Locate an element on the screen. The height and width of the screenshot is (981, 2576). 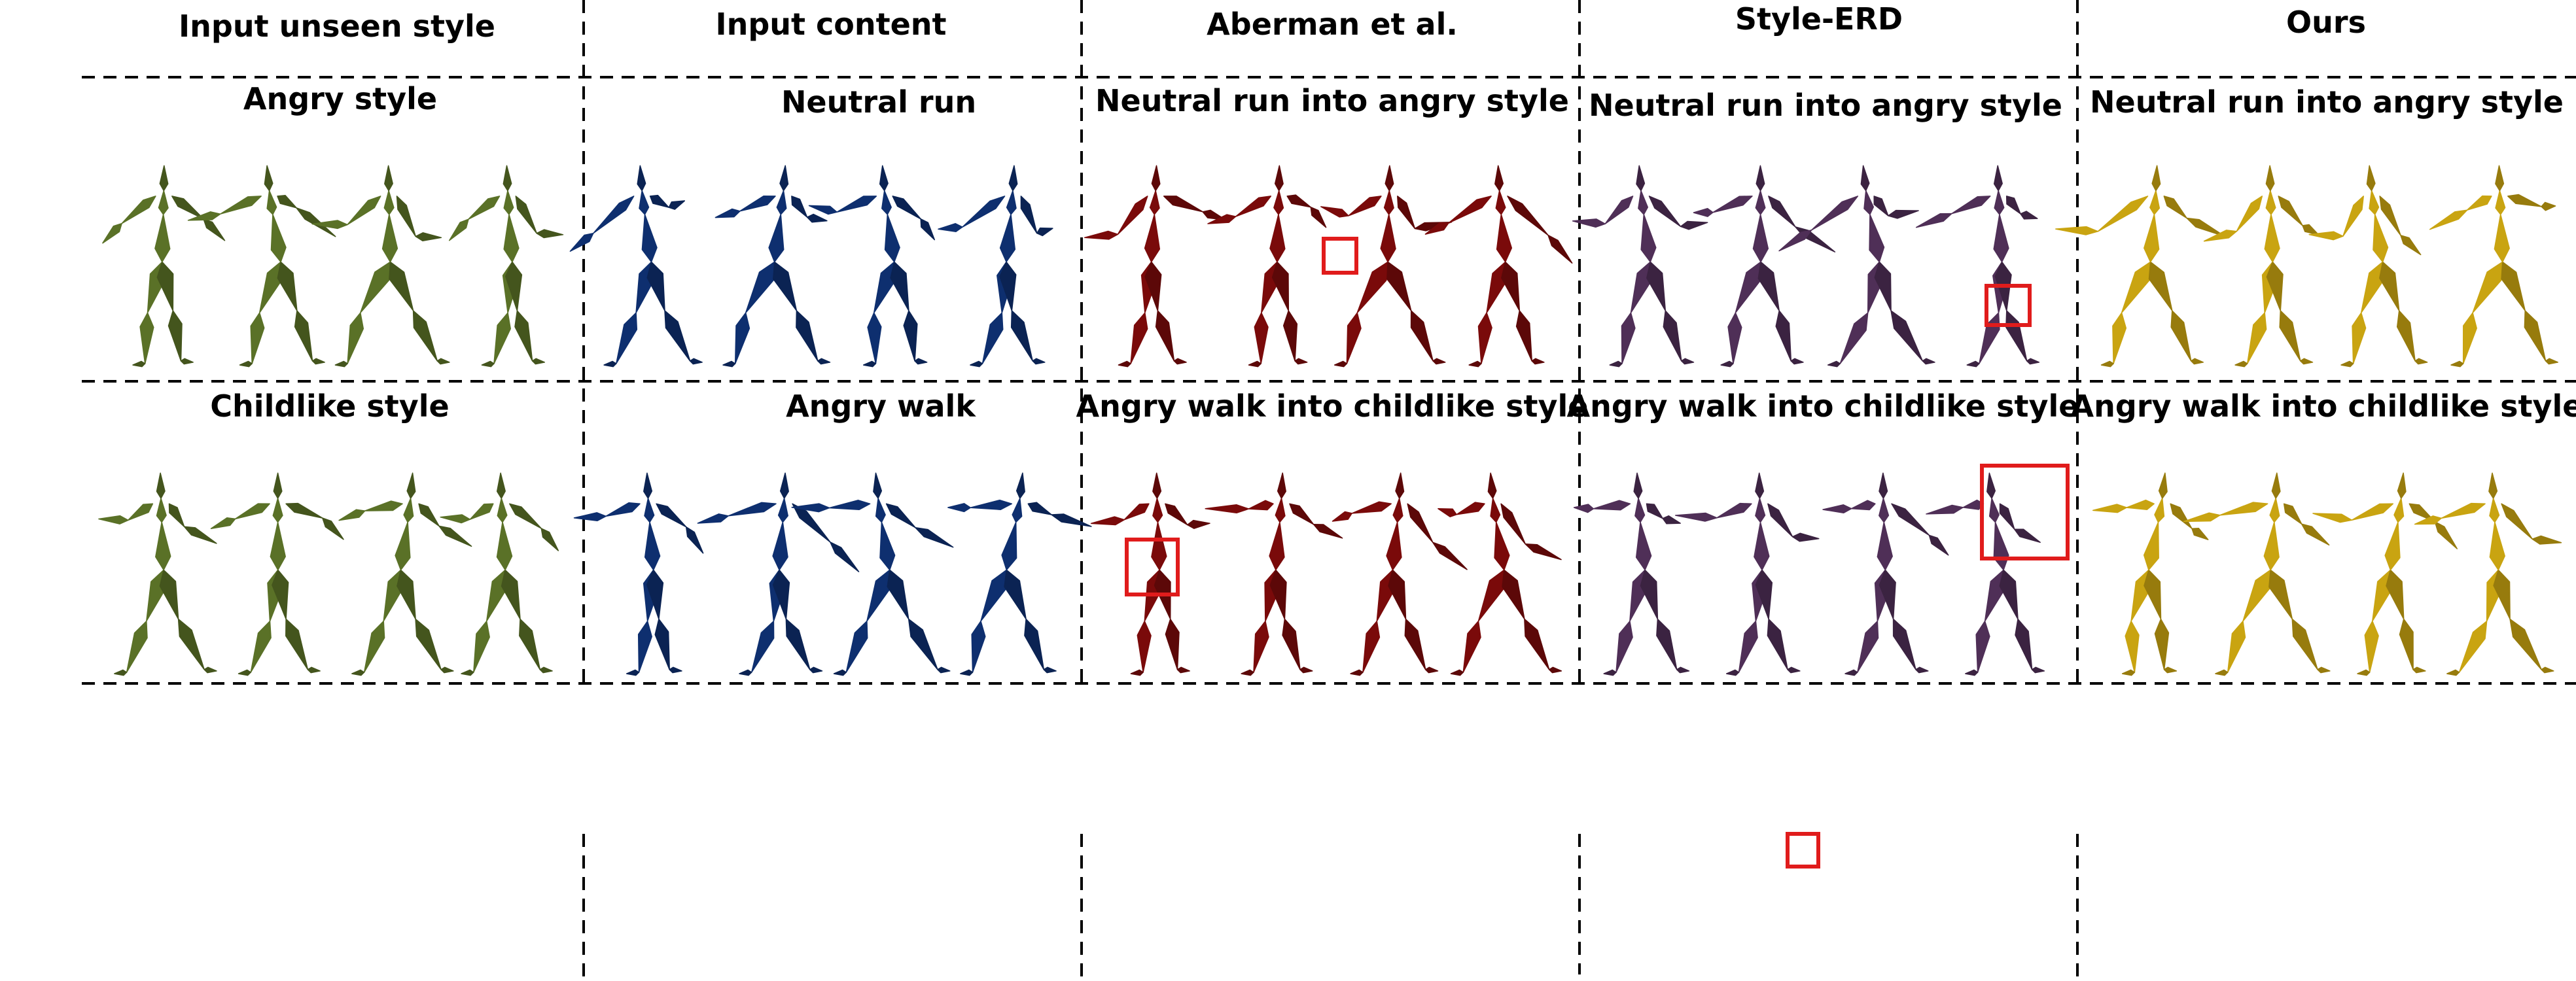
column-header-aberman: Aberman et al. is located at coordinates (1332, 25).